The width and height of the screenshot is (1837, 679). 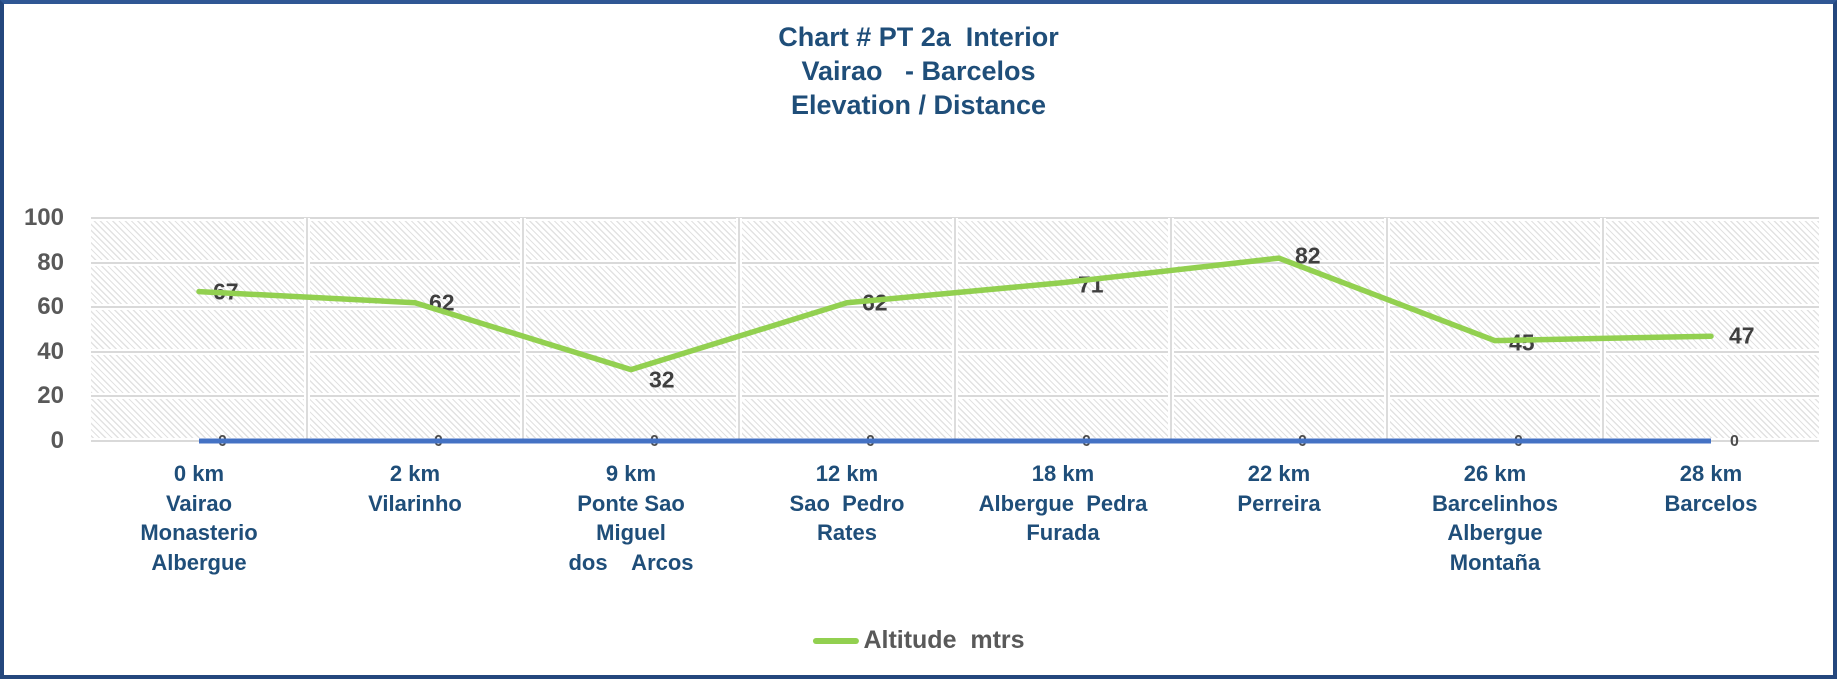 I want to click on y-tick-label: 60, so click(x=50, y=307).